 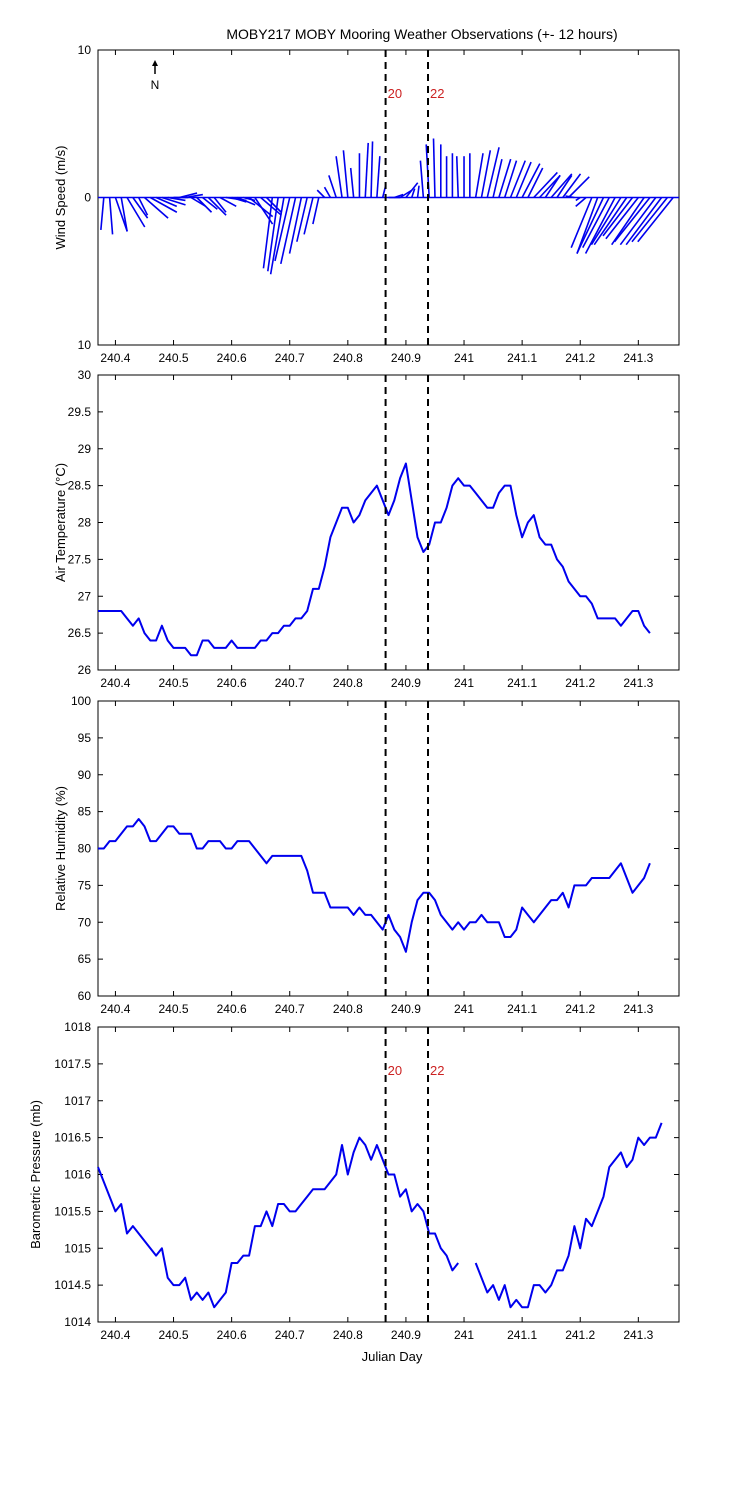 What do you see at coordinates (290, 358) in the screenshot?
I see `wind-x-tick-label: 240.7` at bounding box center [290, 358].